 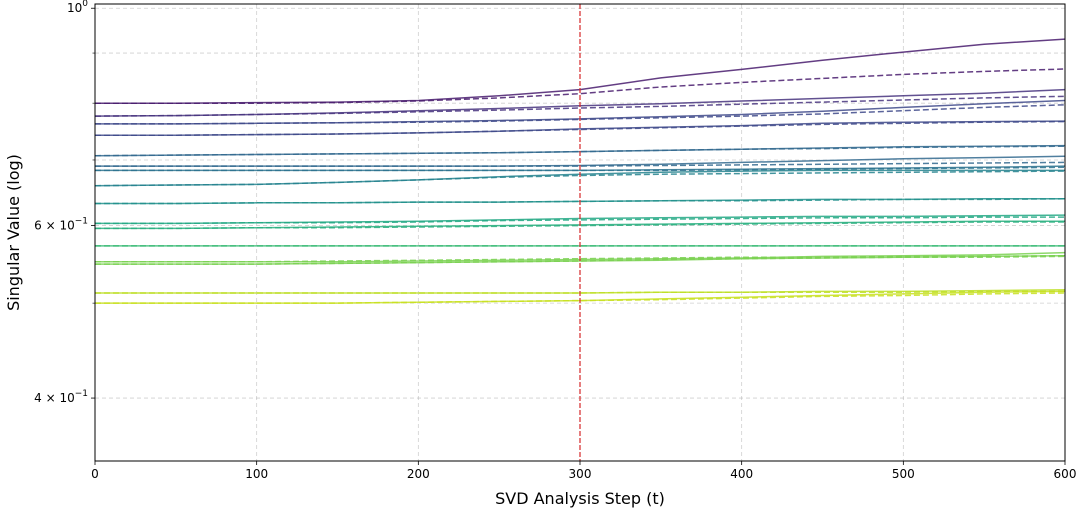 I want to click on y-axis-label: Singular Value (log), so click(x=13, y=232).